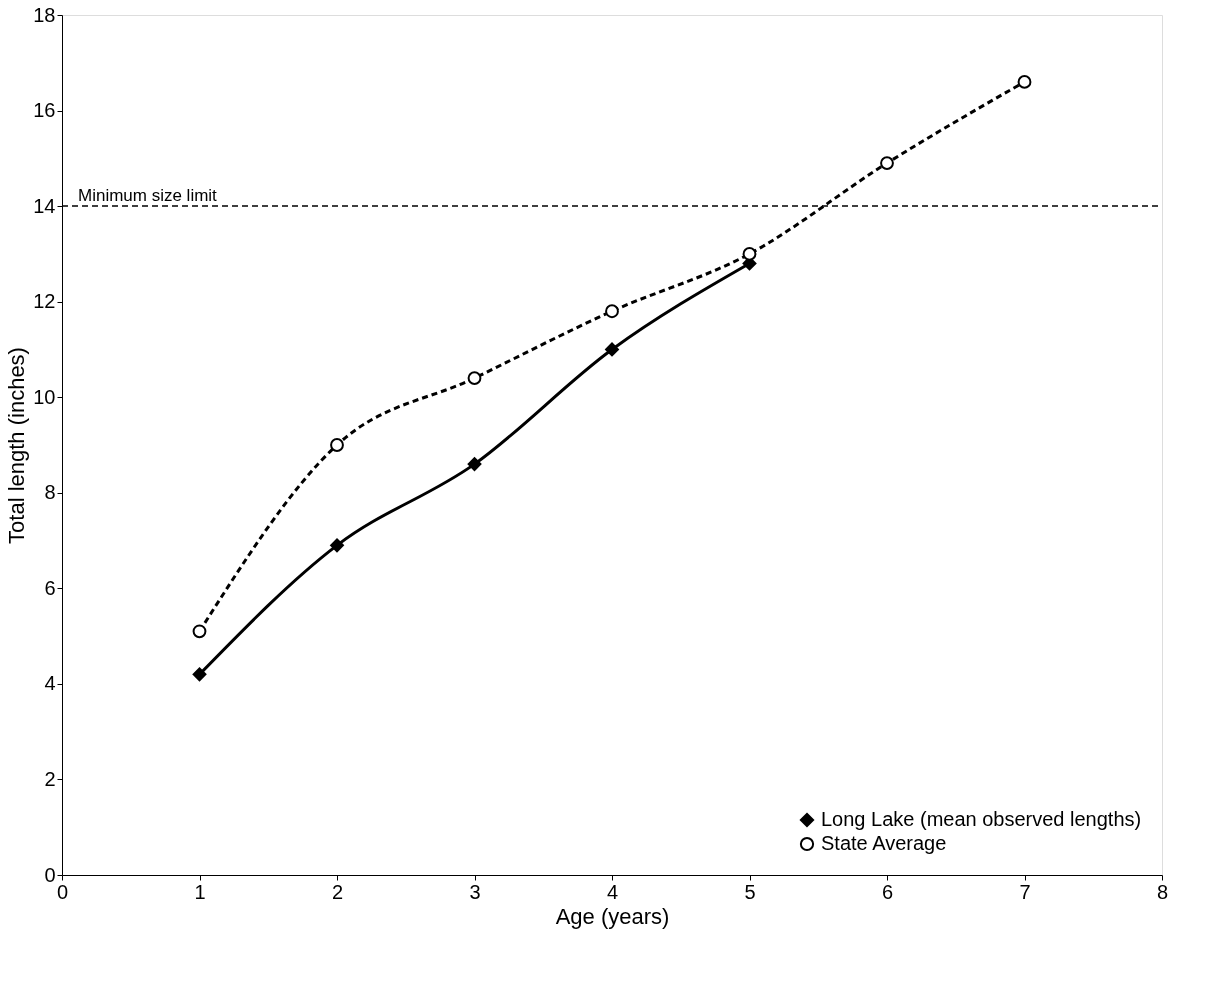 The width and height of the screenshot is (1225, 1006). Describe the element at coordinates (612, 916) in the screenshot. I see `x-axis-title: Age (years)` at that location.